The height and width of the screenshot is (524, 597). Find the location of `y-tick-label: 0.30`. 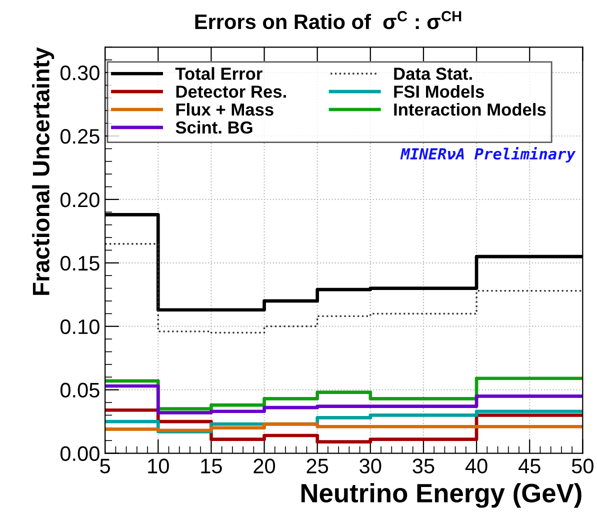

y-tick-label: 0.30 is located at coordinates (80, 73).